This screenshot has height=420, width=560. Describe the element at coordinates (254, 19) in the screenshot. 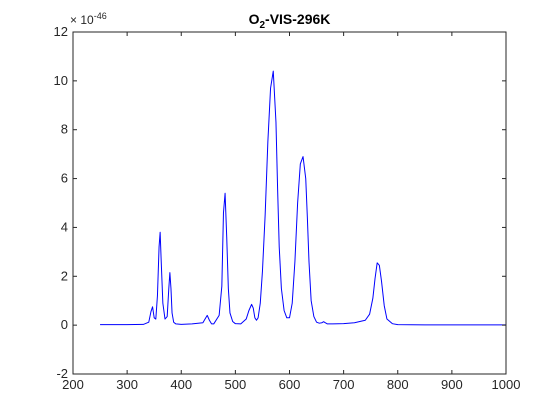

I see `title-base: O` at that location.